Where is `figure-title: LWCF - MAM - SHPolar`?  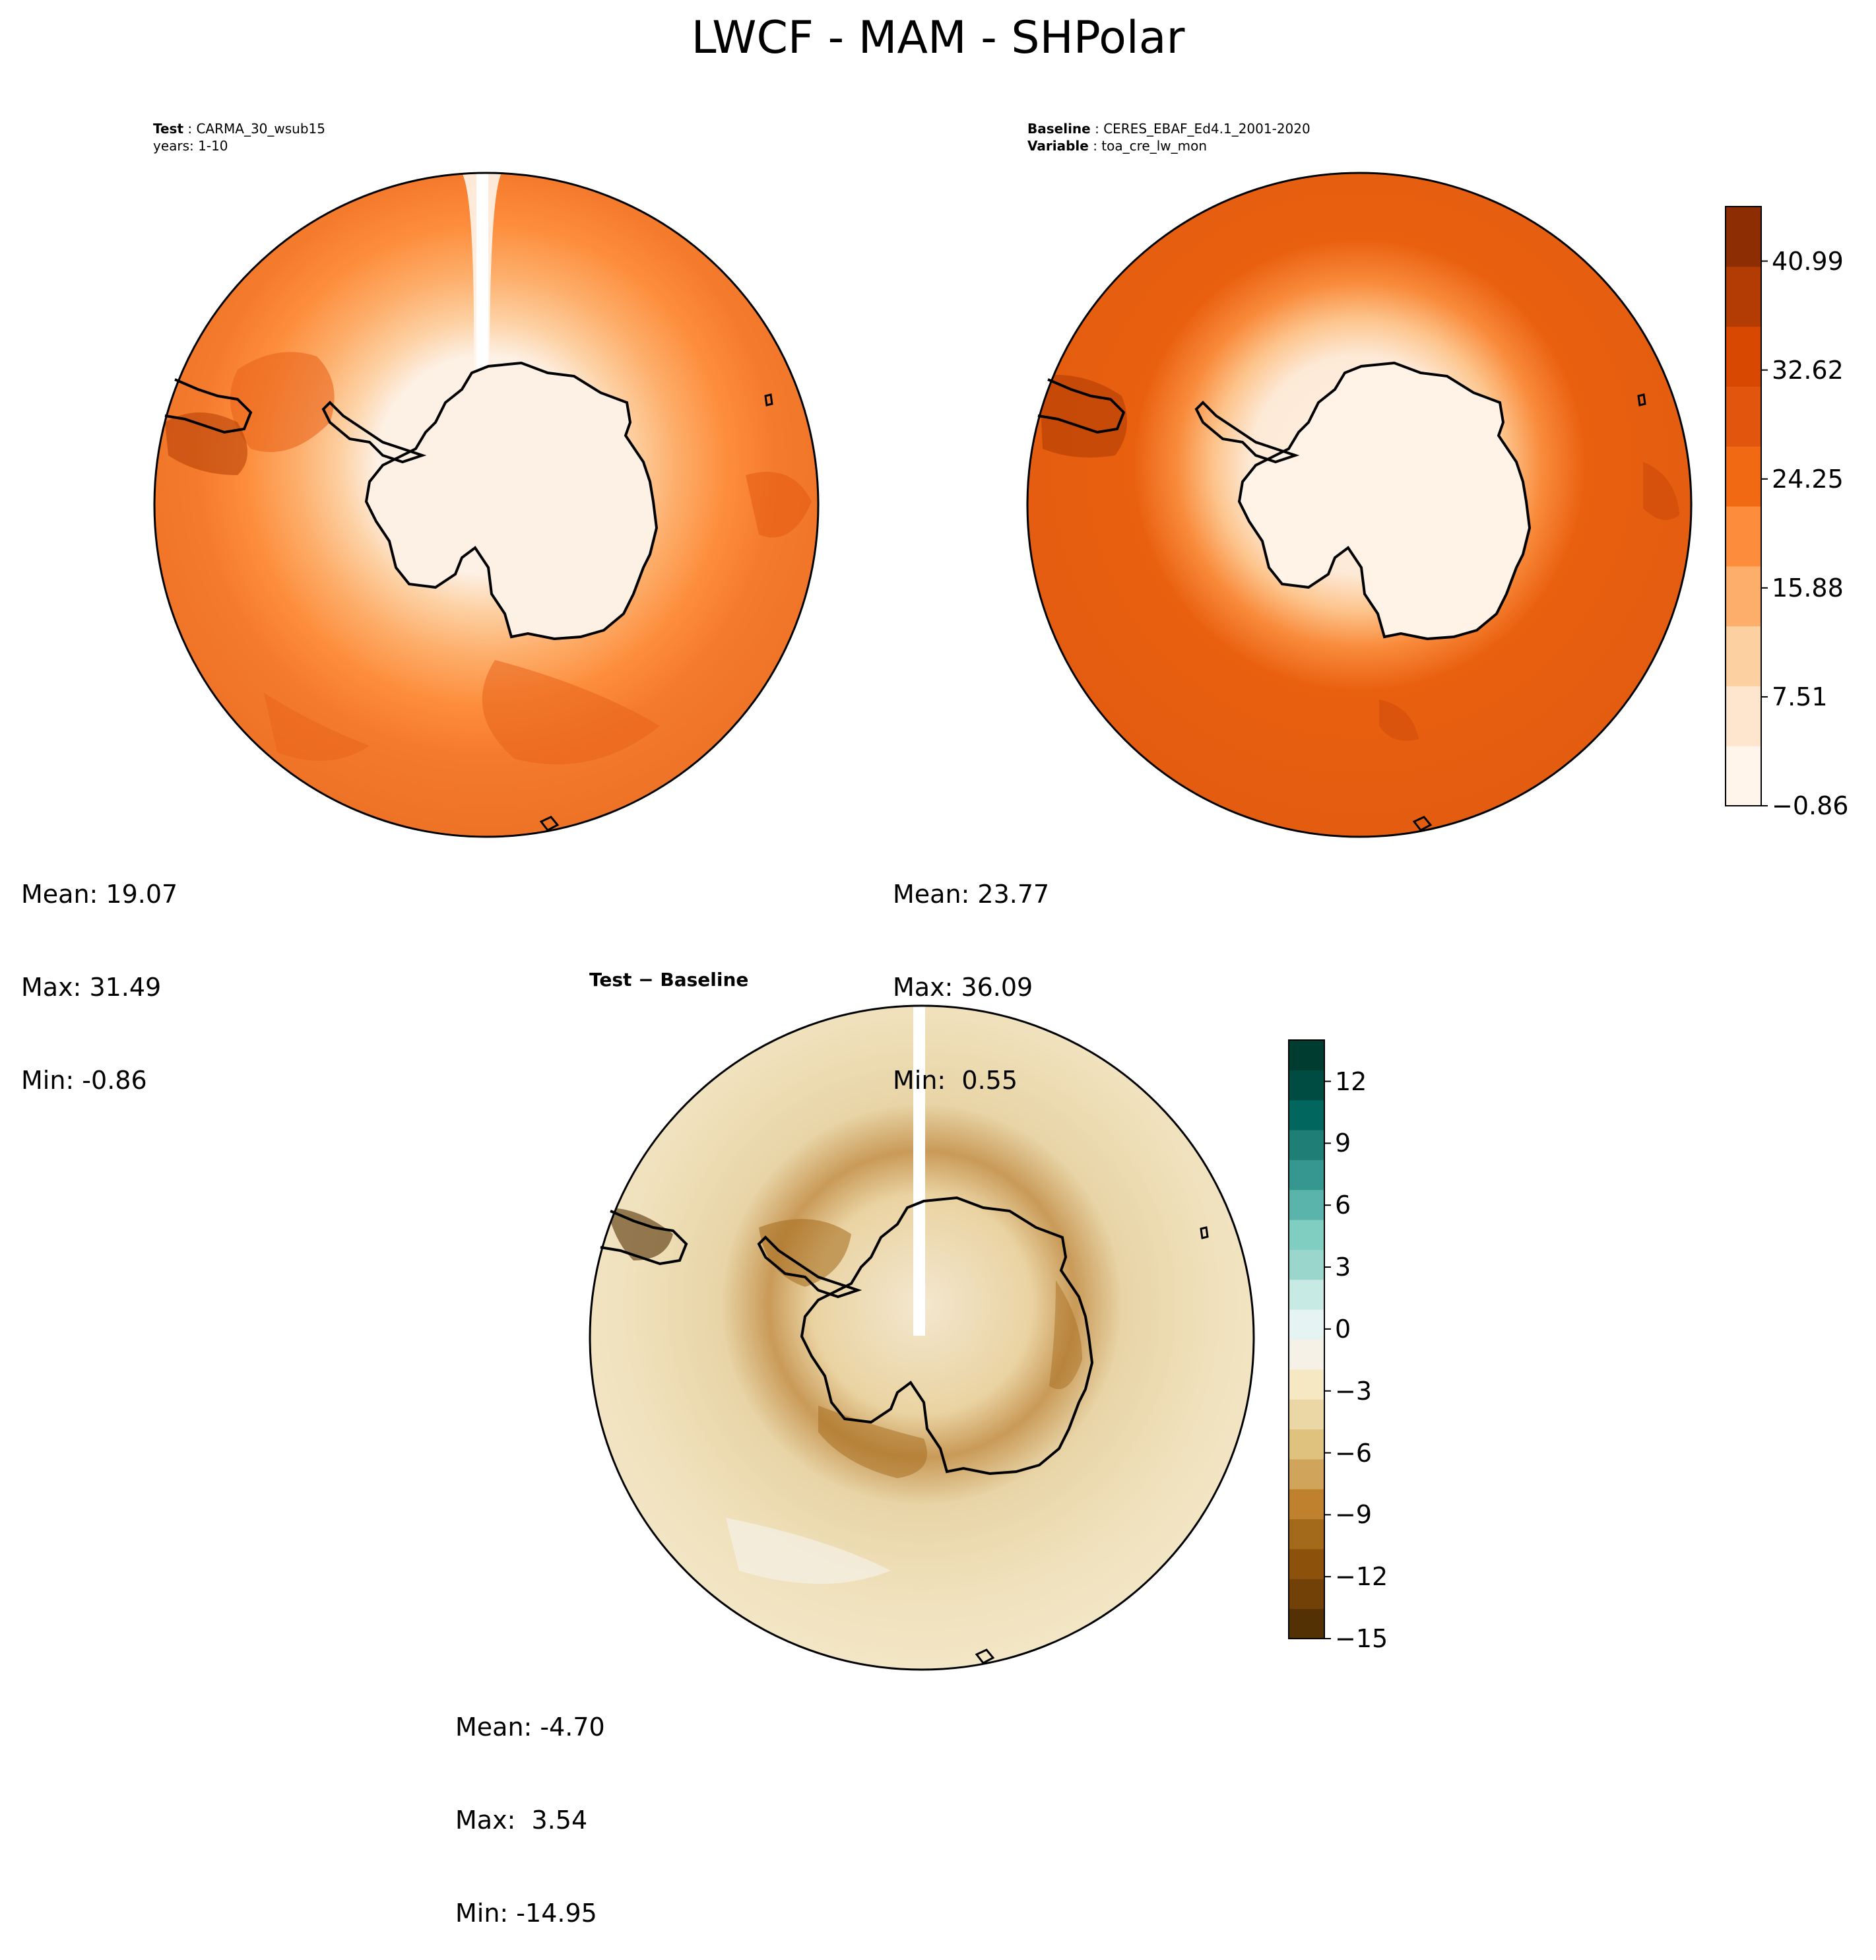 figure-title: LWCF - MAM - SHPolar is located at coordinates (938, 38).